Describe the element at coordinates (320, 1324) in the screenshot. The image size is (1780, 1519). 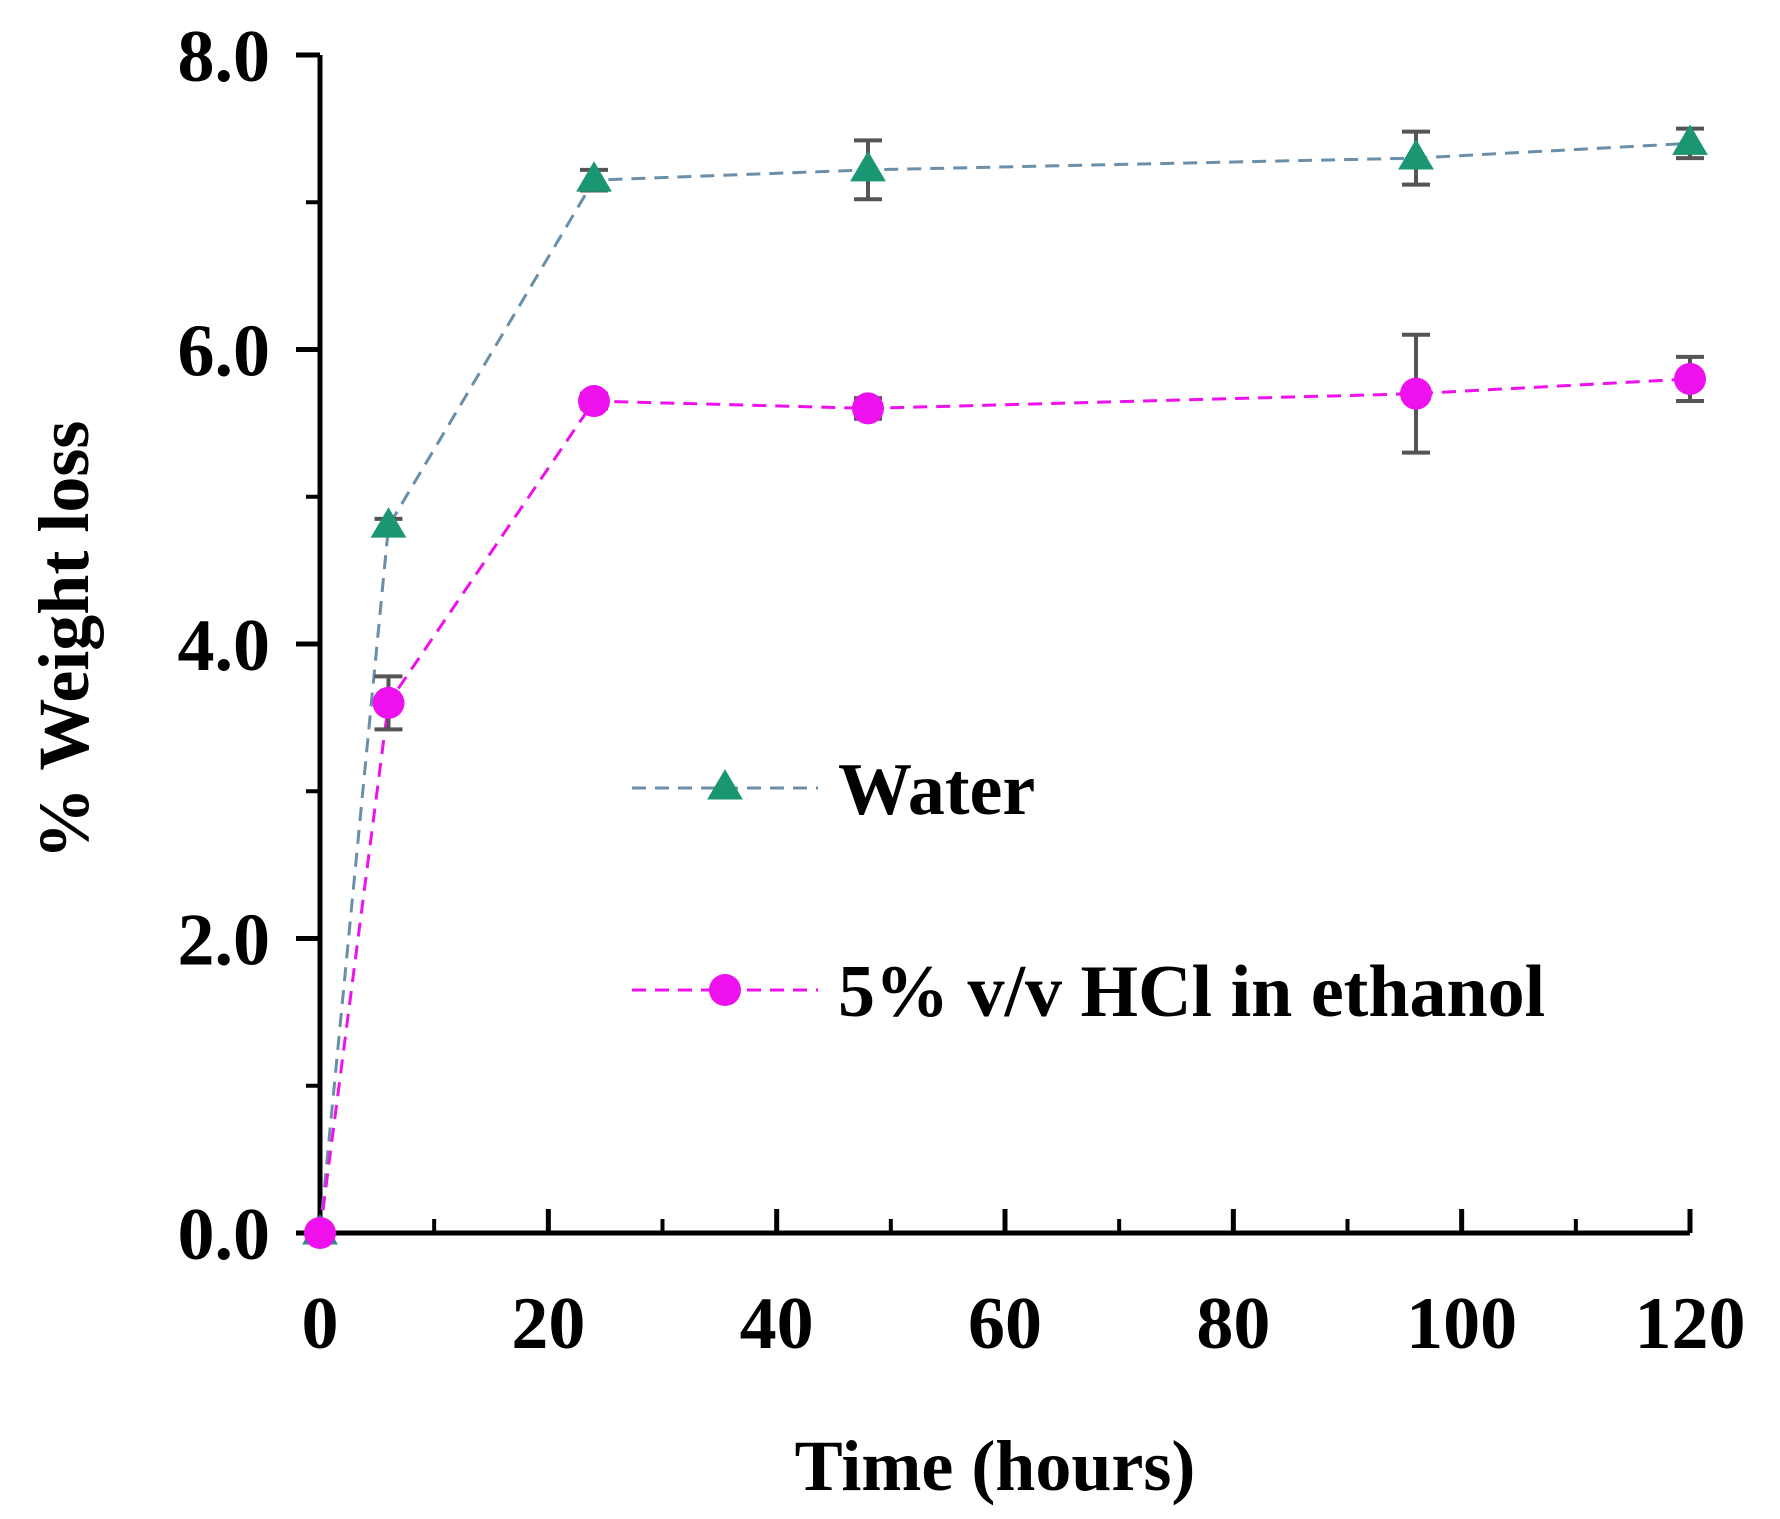
I see `x-tick-label: 0` at that location.